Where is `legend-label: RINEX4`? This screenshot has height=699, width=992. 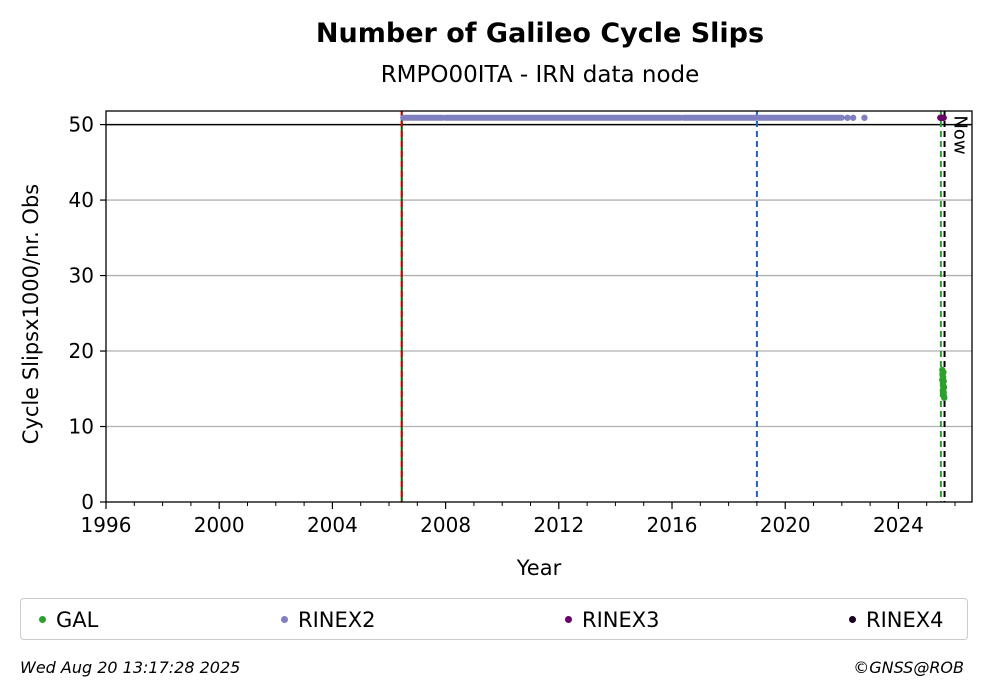
legend-label: RINEX4 is located at coordinates (905, 620).